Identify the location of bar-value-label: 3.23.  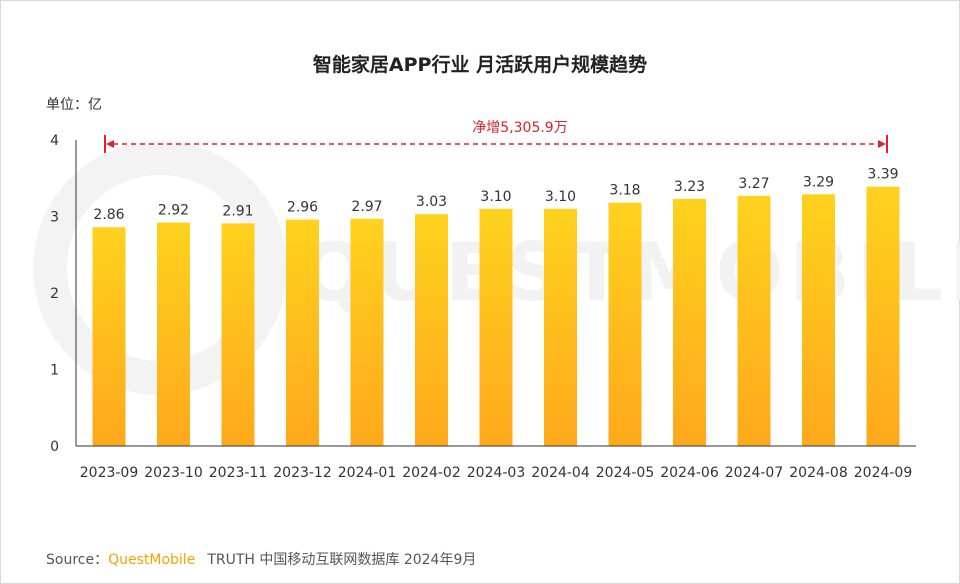
(689, 187).